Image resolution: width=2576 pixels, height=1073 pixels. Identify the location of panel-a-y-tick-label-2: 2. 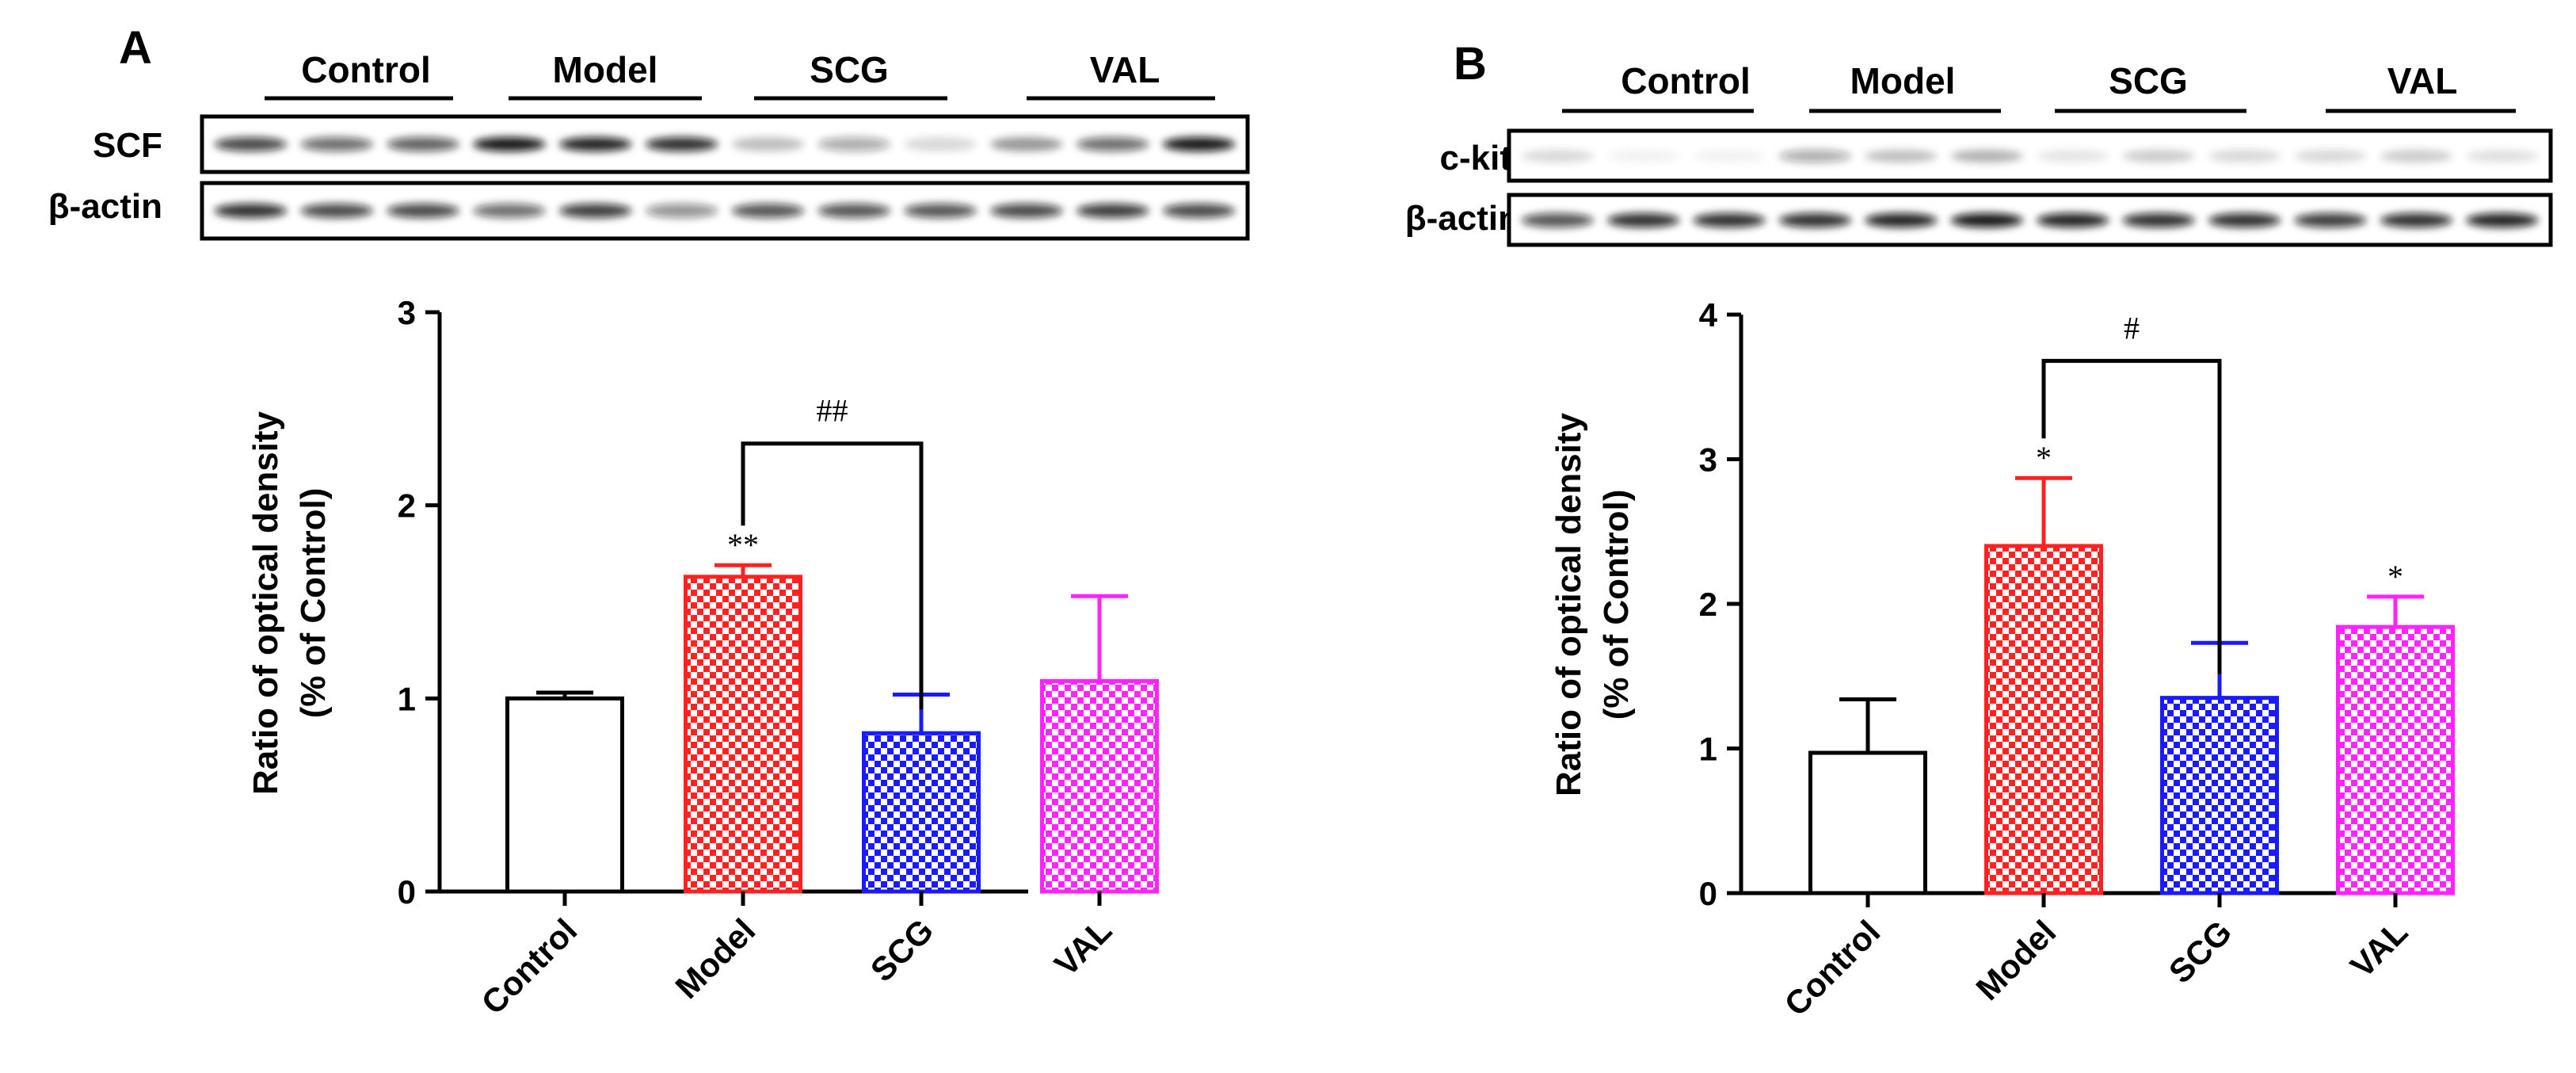
(407, 506).